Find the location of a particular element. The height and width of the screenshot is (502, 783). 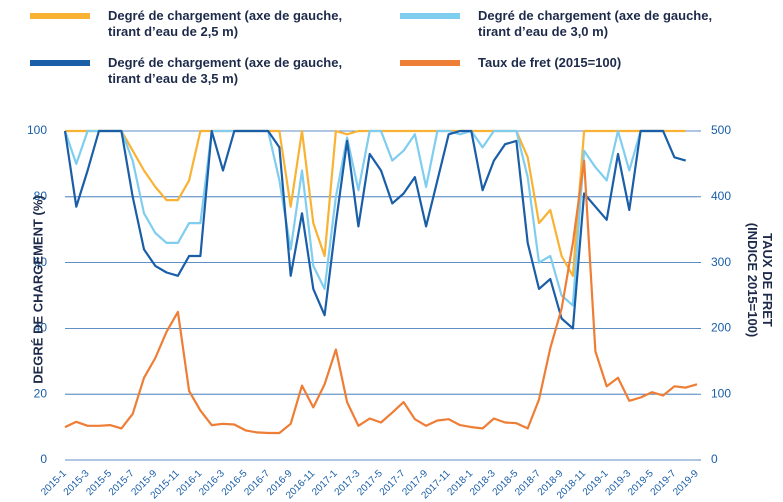

y-tick-label: 20 is located at coordinates (41, 393).